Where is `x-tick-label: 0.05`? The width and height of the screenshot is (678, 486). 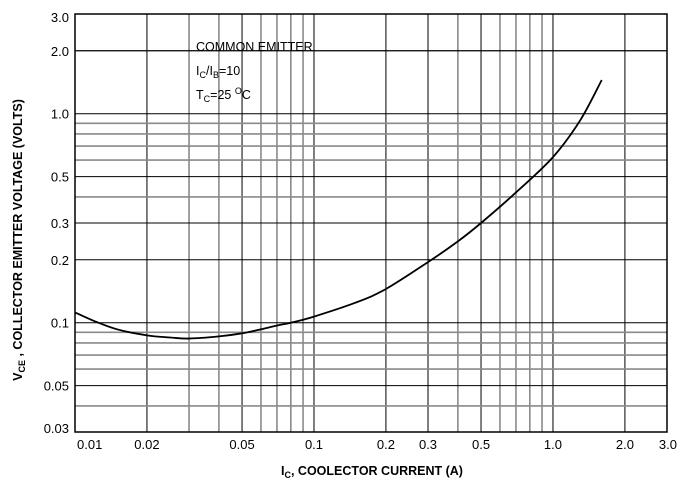 x-tick-label: 0.05 is located at coordinates (241, 444).